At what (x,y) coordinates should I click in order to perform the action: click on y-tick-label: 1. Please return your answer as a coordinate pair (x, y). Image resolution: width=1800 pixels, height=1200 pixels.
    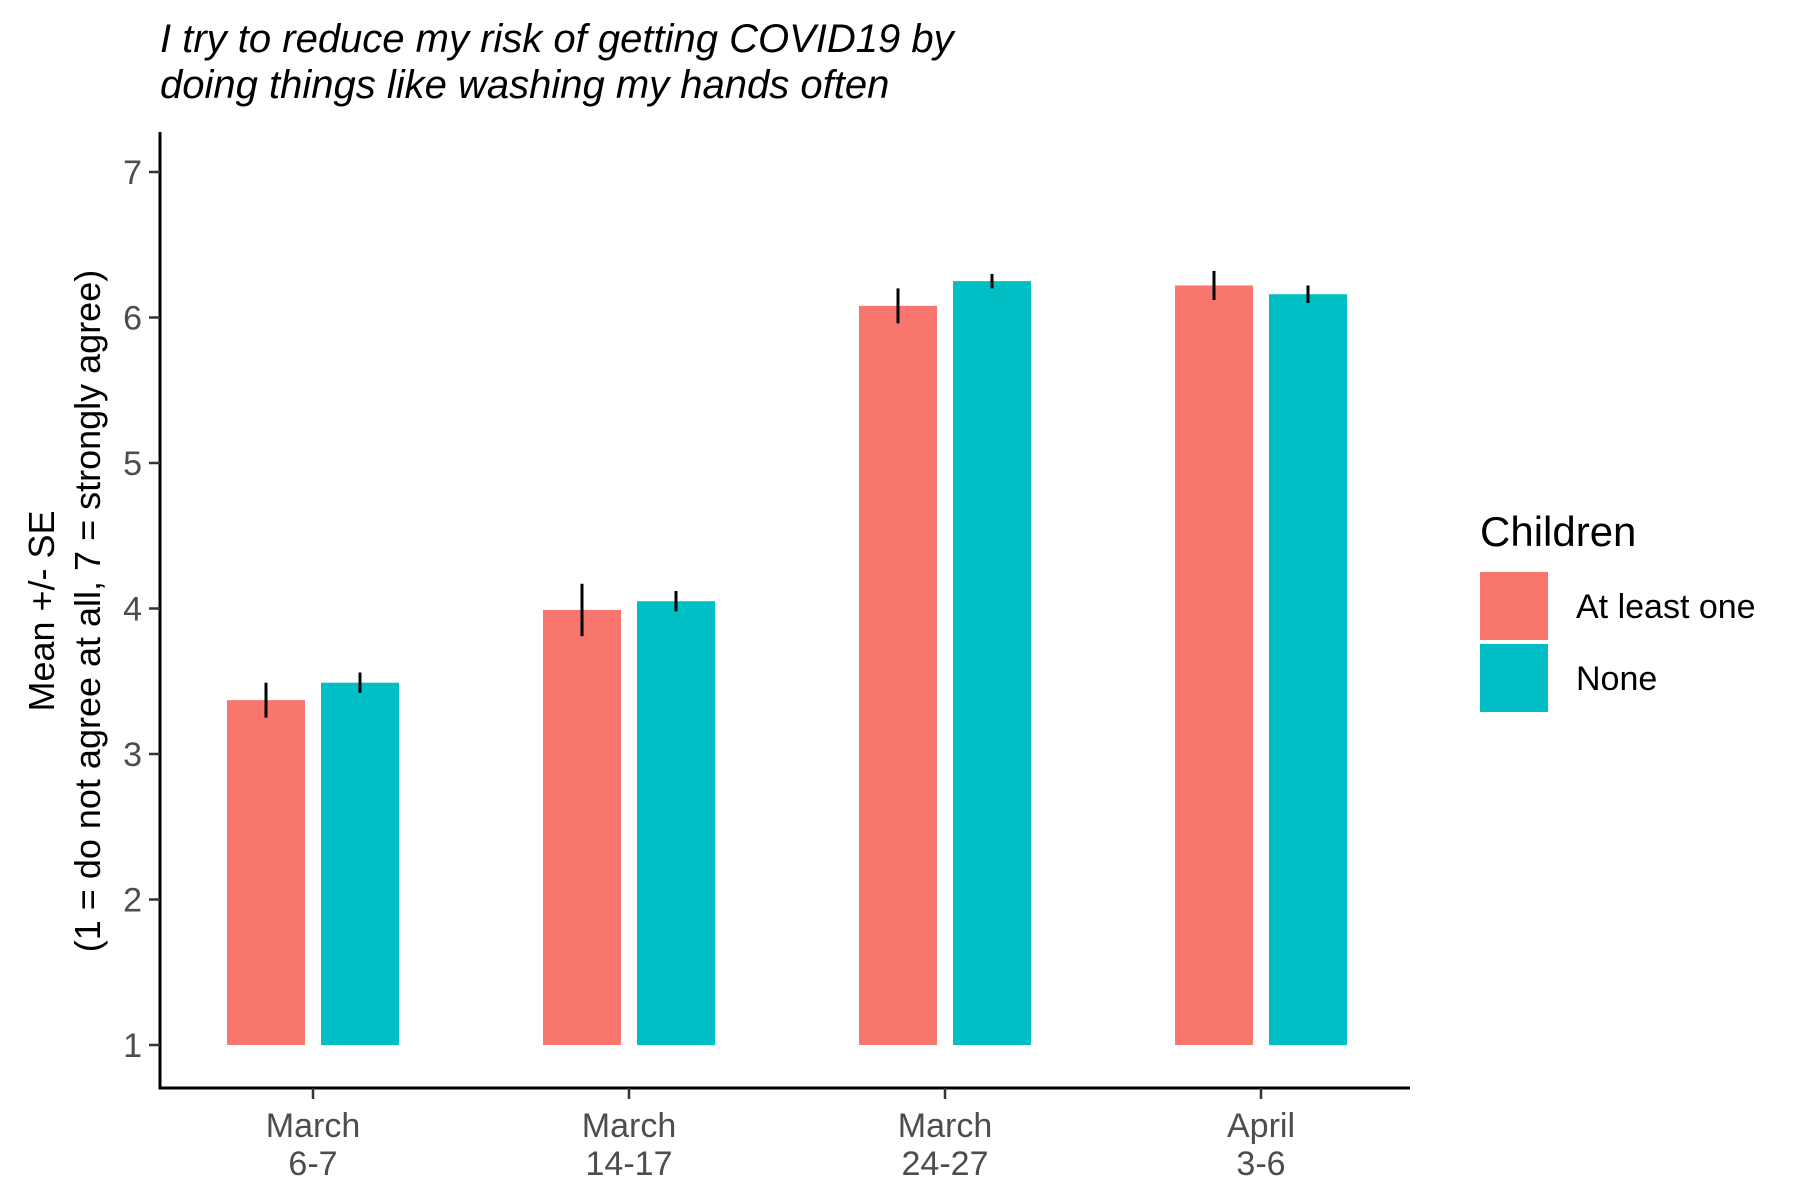
    Looking at the image, I should click on (132, 1046).